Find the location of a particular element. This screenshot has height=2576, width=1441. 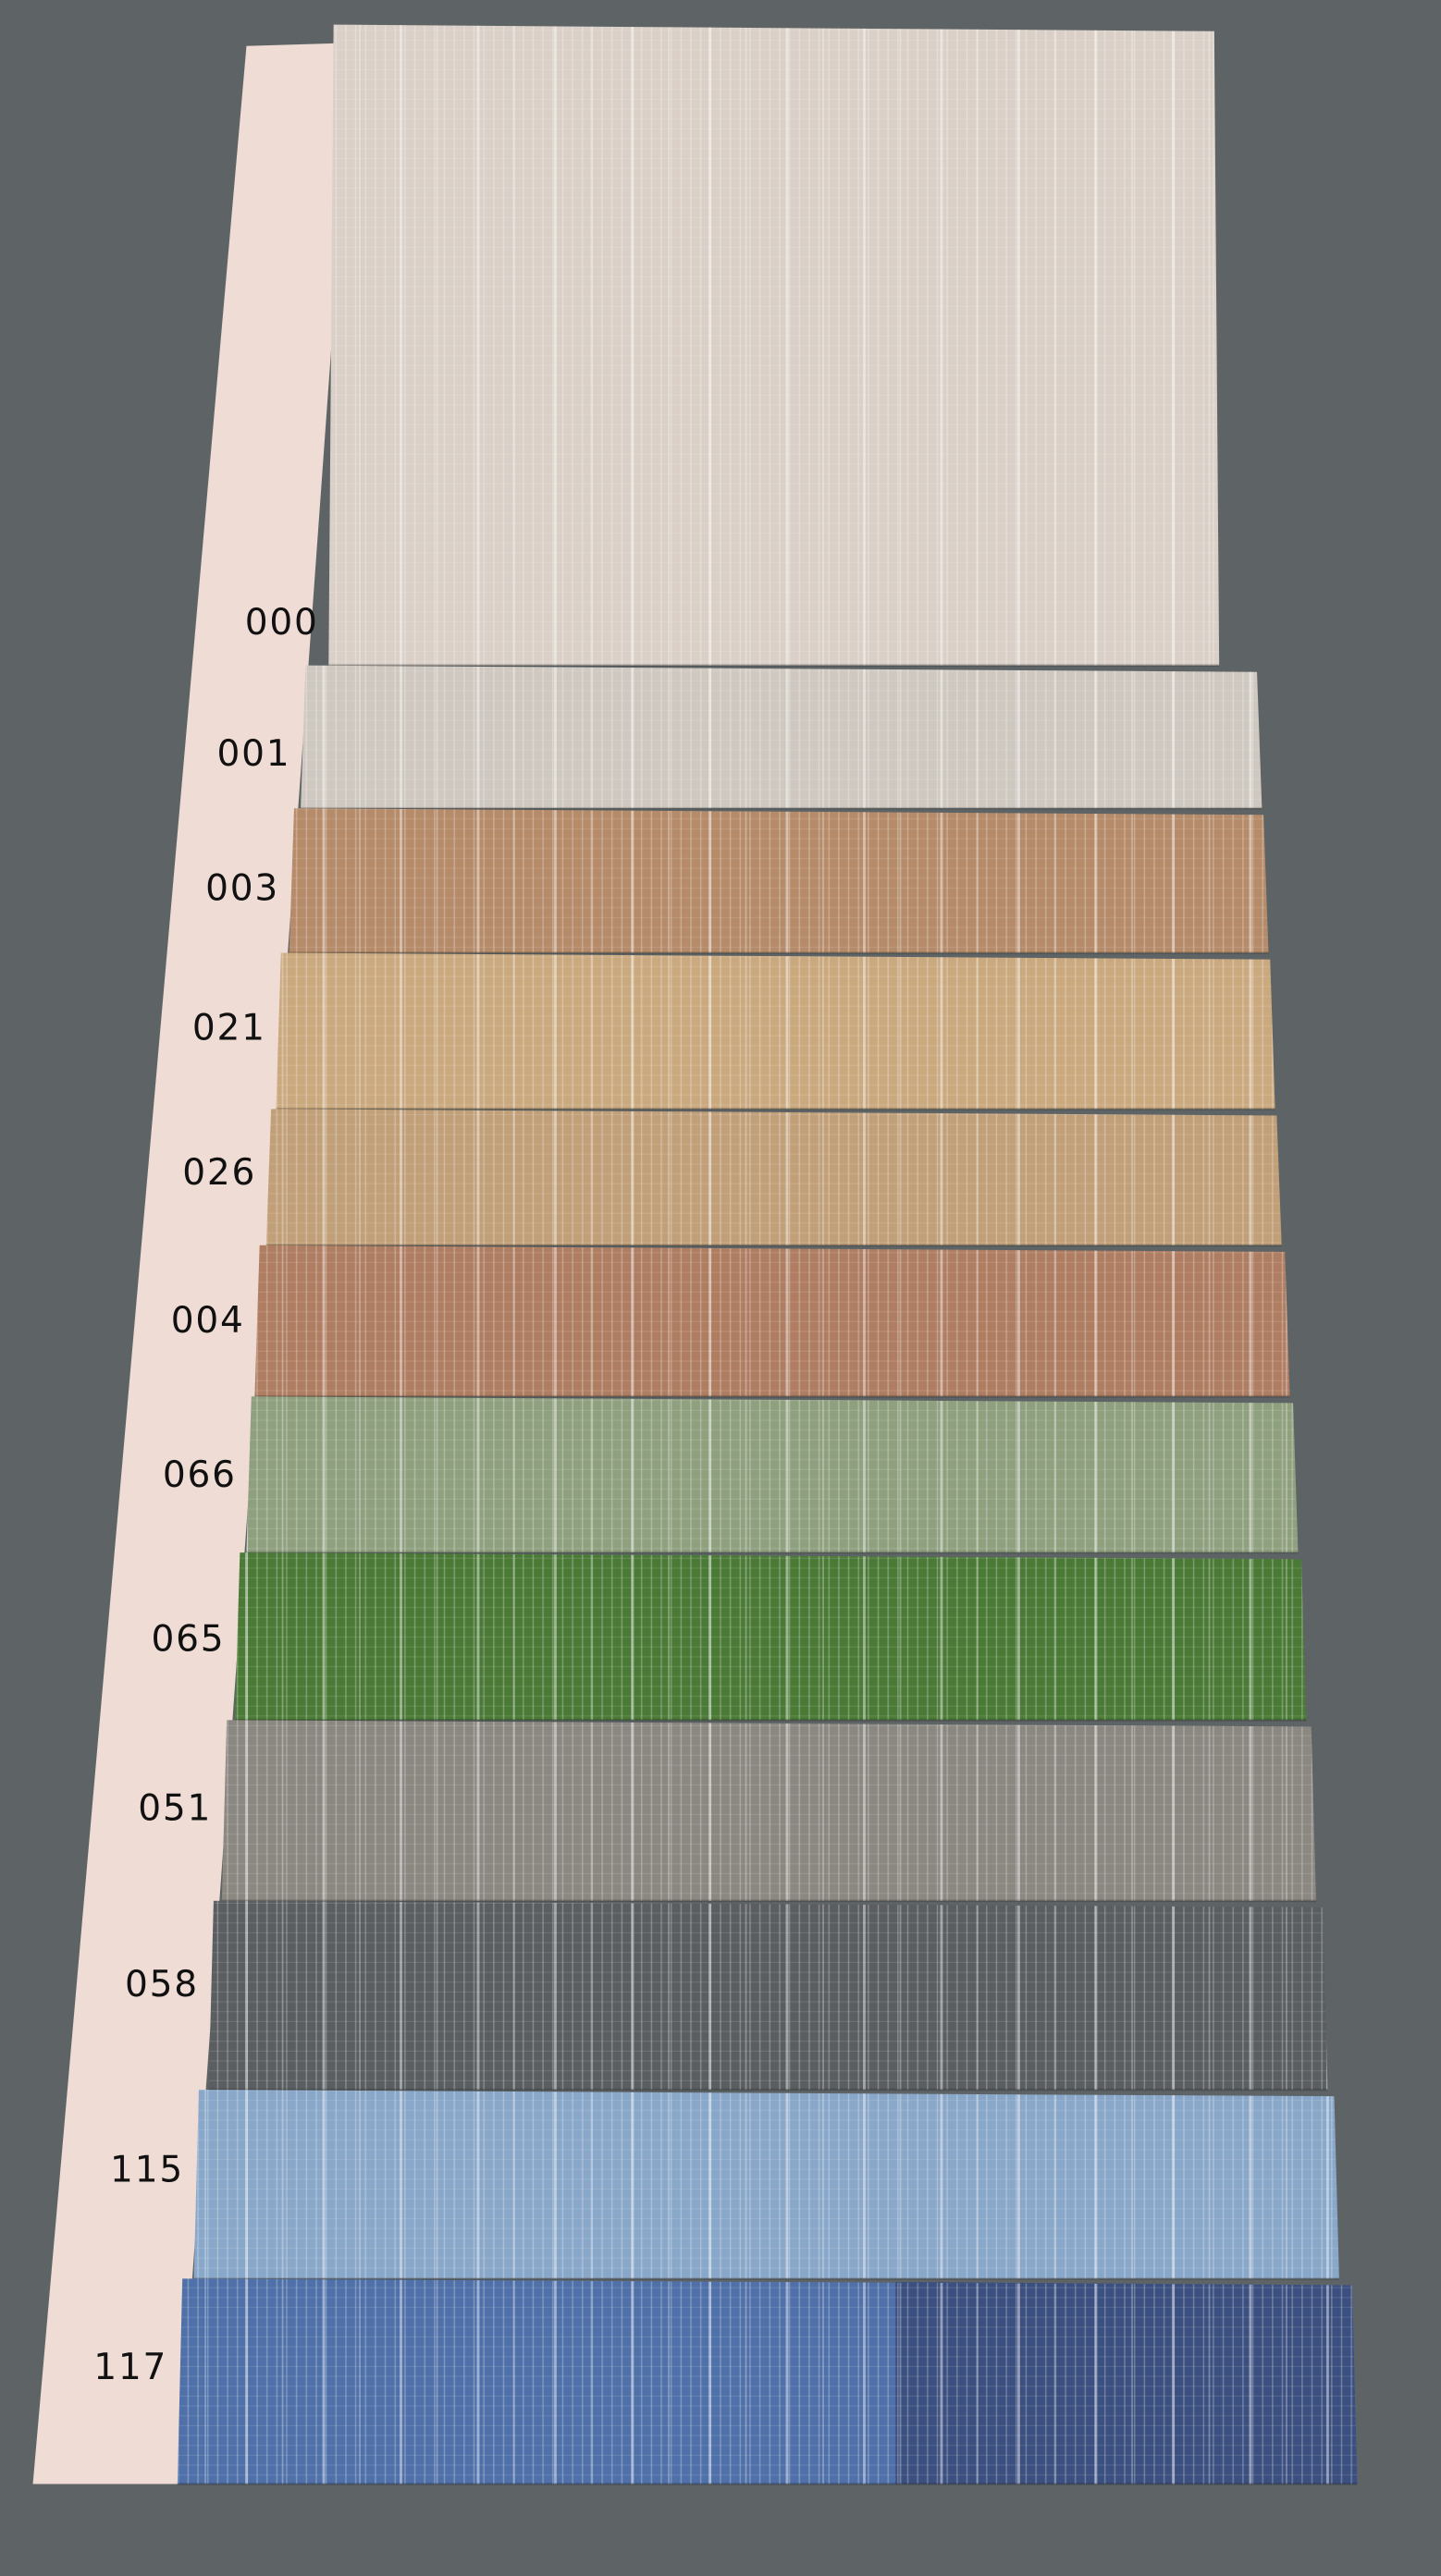

swatch-026: 026 is located at coordinates (732, 1178).